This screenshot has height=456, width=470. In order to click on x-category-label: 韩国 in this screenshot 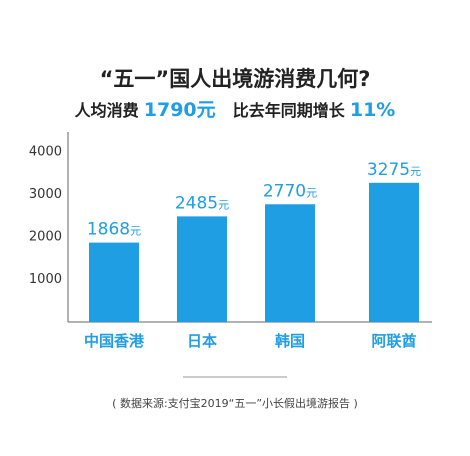, I will do `click(290, 341)`.